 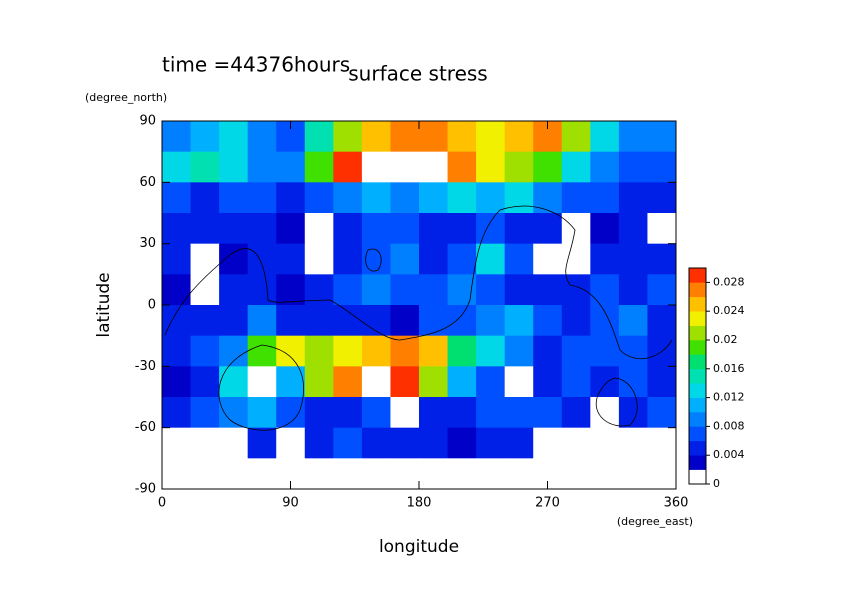 What do you see at coordinates (729, 310) in the screenshot?
I see `colorbar-tick-label: 0.024` at bounding box center [729, 310].